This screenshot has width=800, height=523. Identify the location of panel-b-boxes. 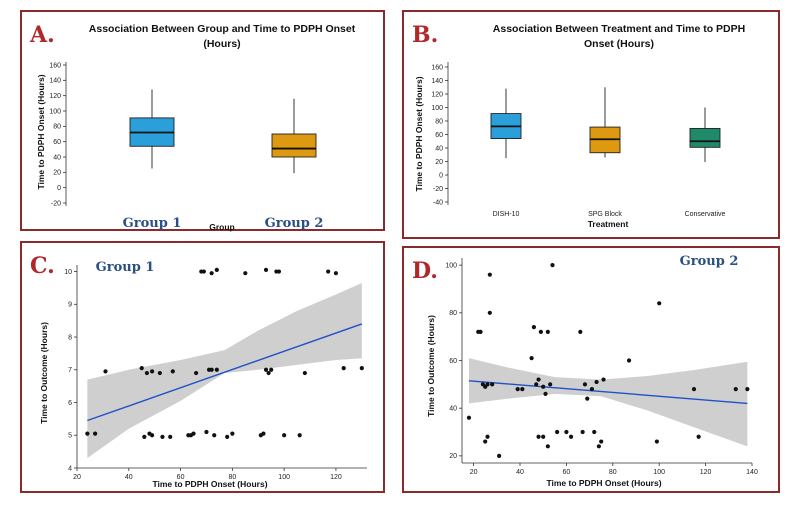
(605, 125).